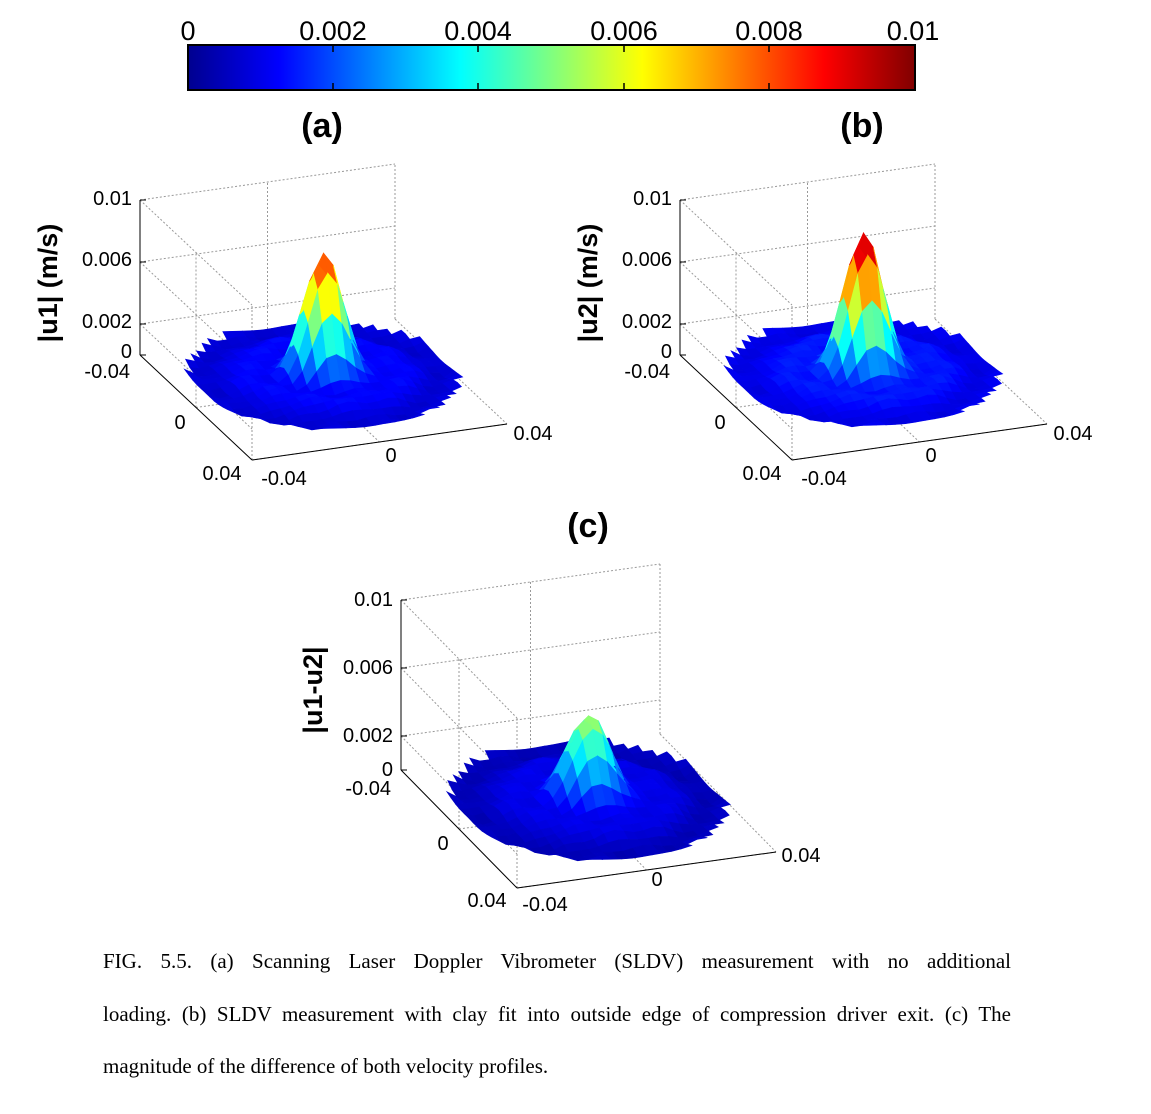 The image size is (1151, 1114). I want to click on z-axis-label: |u1| (m/s), so click(48, 283).